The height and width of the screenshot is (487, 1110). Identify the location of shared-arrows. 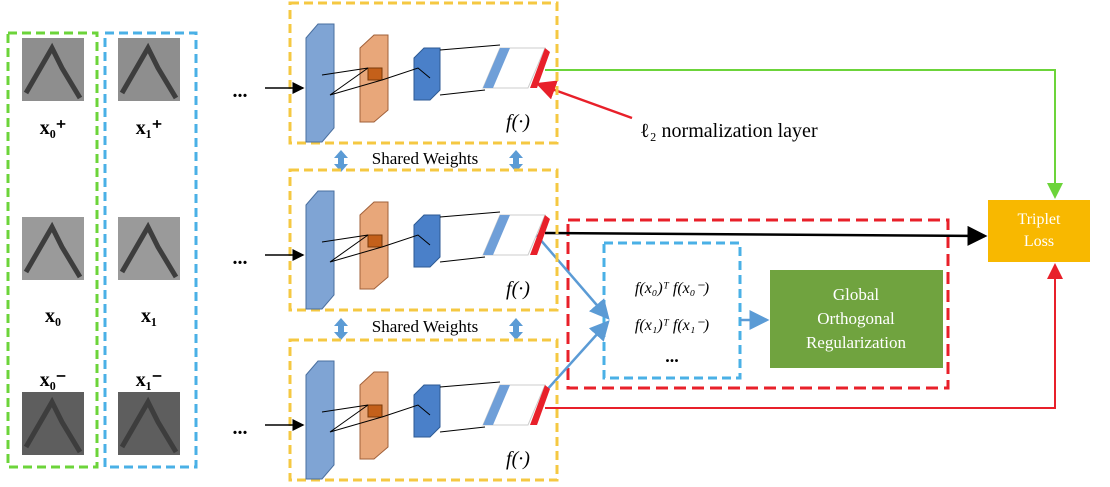
(428, 245).